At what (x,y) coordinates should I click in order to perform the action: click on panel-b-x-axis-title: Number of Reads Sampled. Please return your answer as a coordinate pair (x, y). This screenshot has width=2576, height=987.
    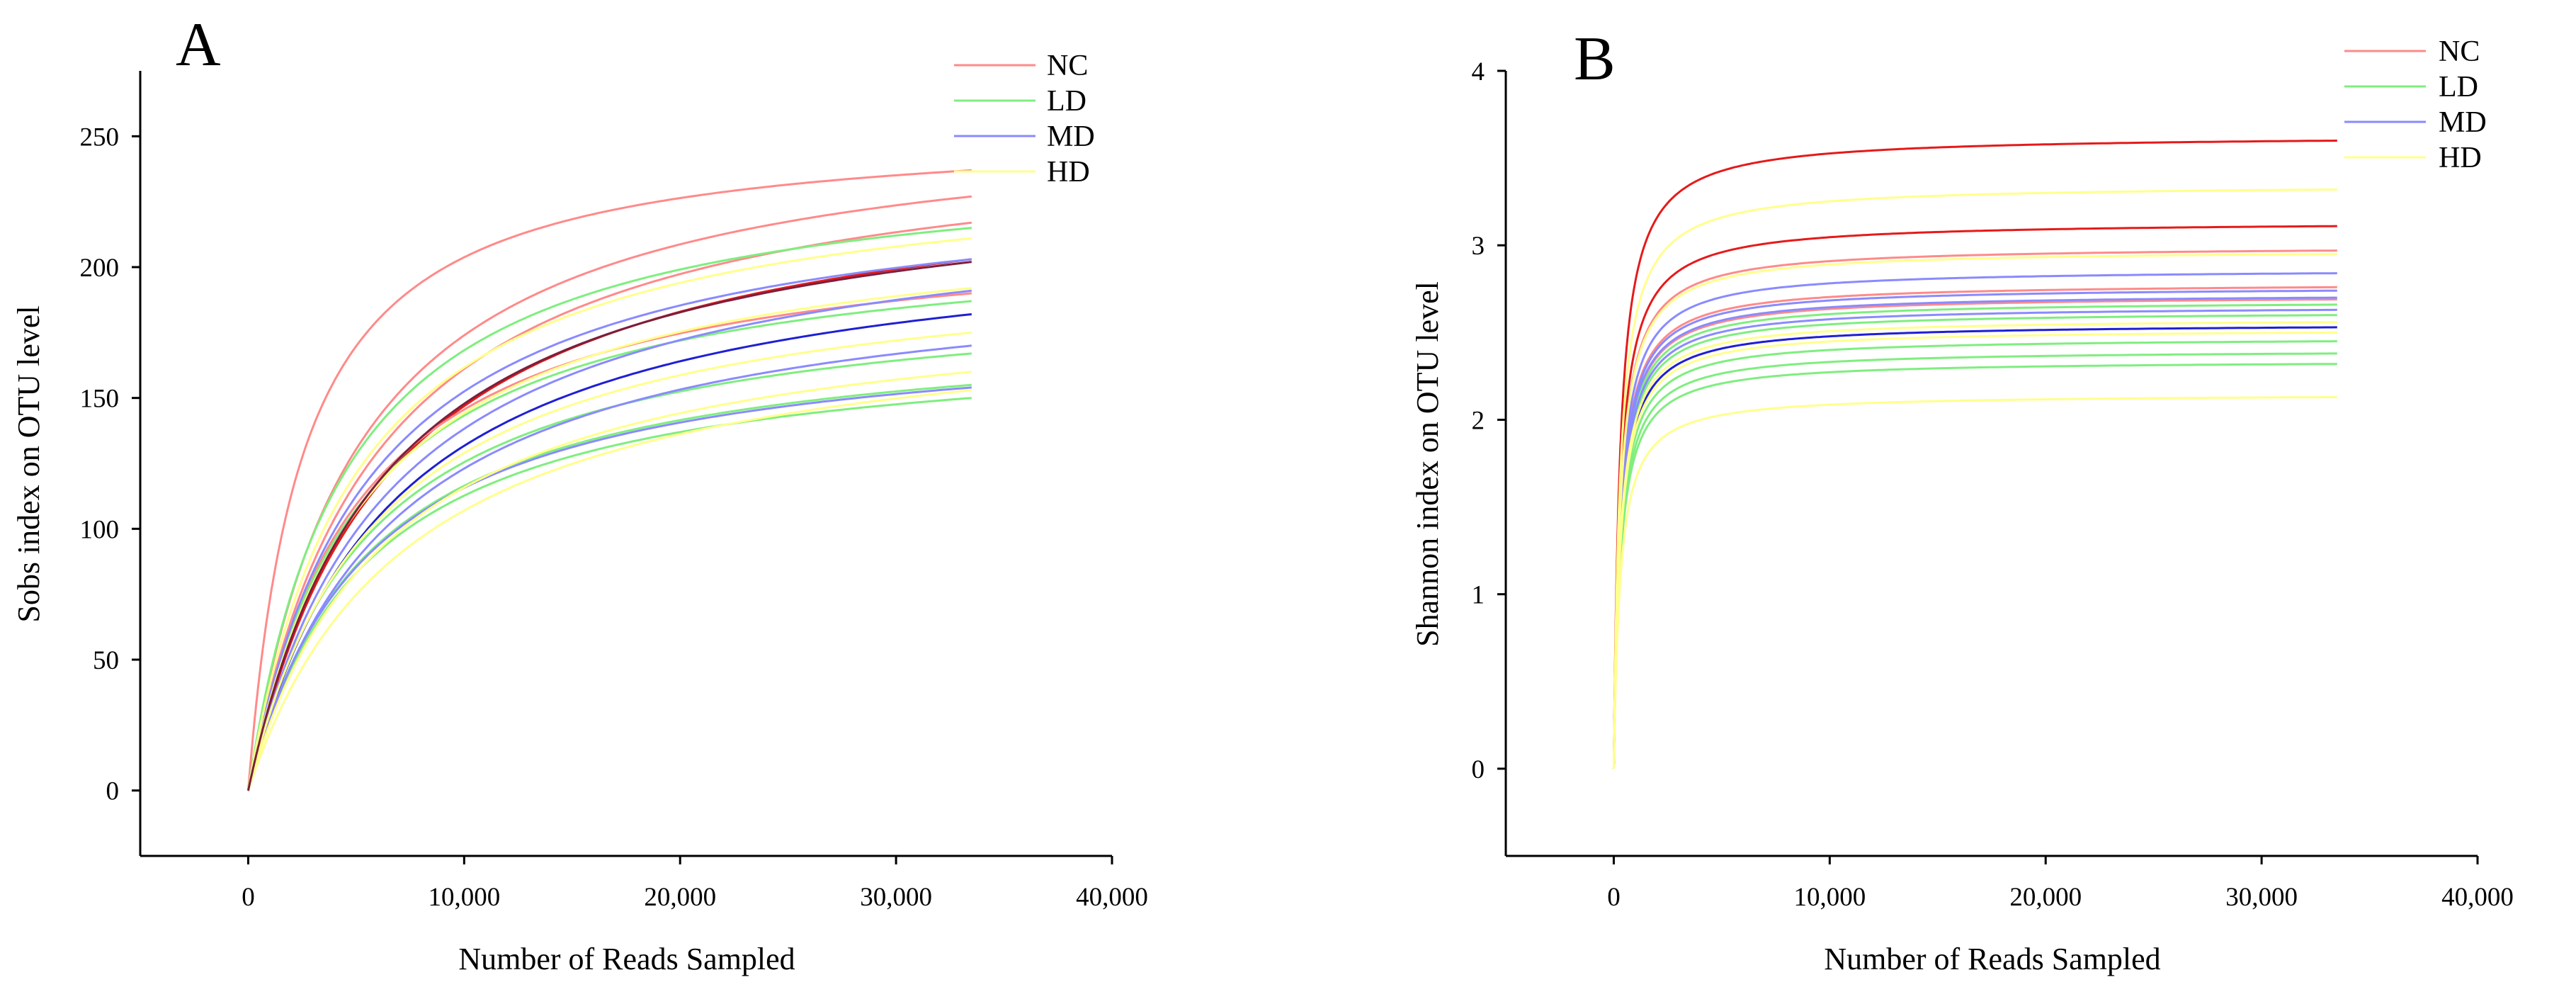
    Looking at the image, I should click on (1992, 959).